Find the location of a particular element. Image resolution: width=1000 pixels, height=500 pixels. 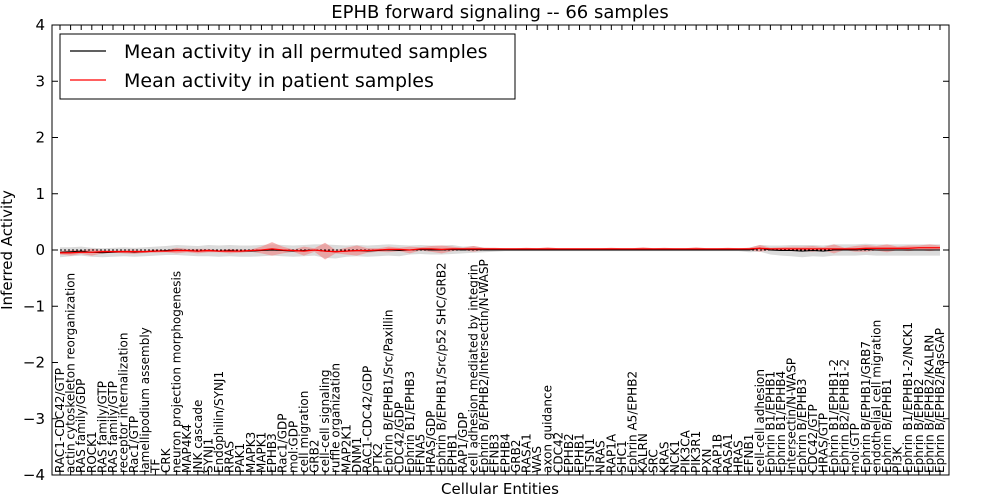

x-tick-label: CRK is located at coordinates (166, 460).